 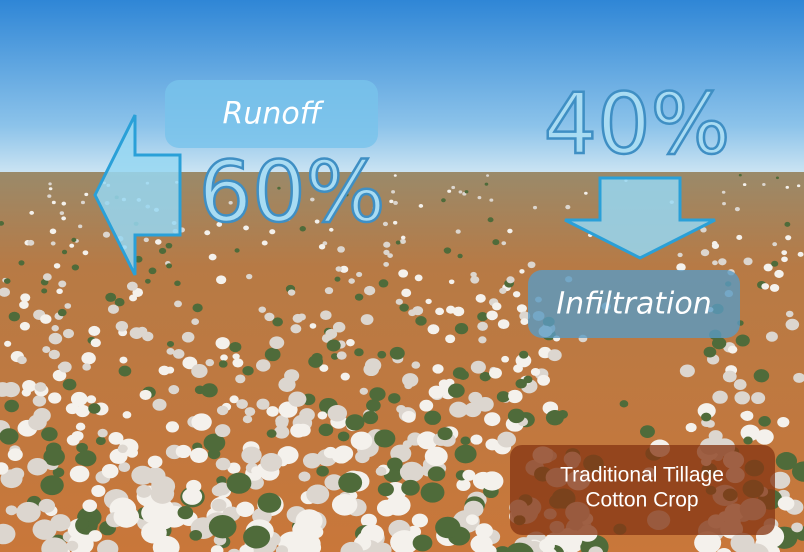 What do you see at coordinates (642, 490) in the screenshot?
I see `caption-box` at bounding box center [642, 490].